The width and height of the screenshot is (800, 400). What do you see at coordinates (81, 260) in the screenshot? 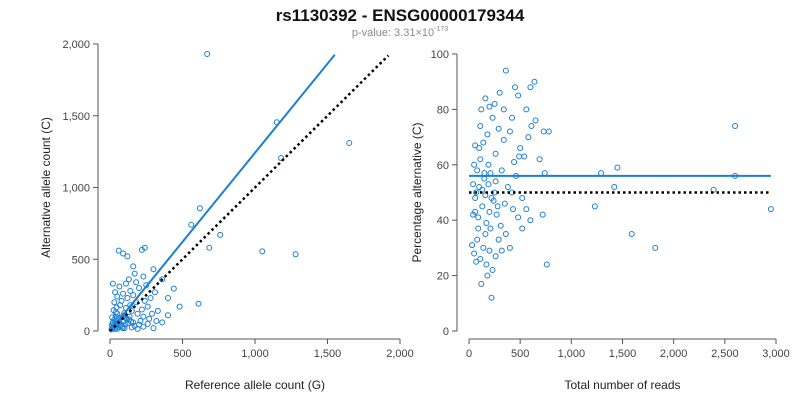
I see `panel0-y-tick-label: 500` at bounding box center [81, 260].